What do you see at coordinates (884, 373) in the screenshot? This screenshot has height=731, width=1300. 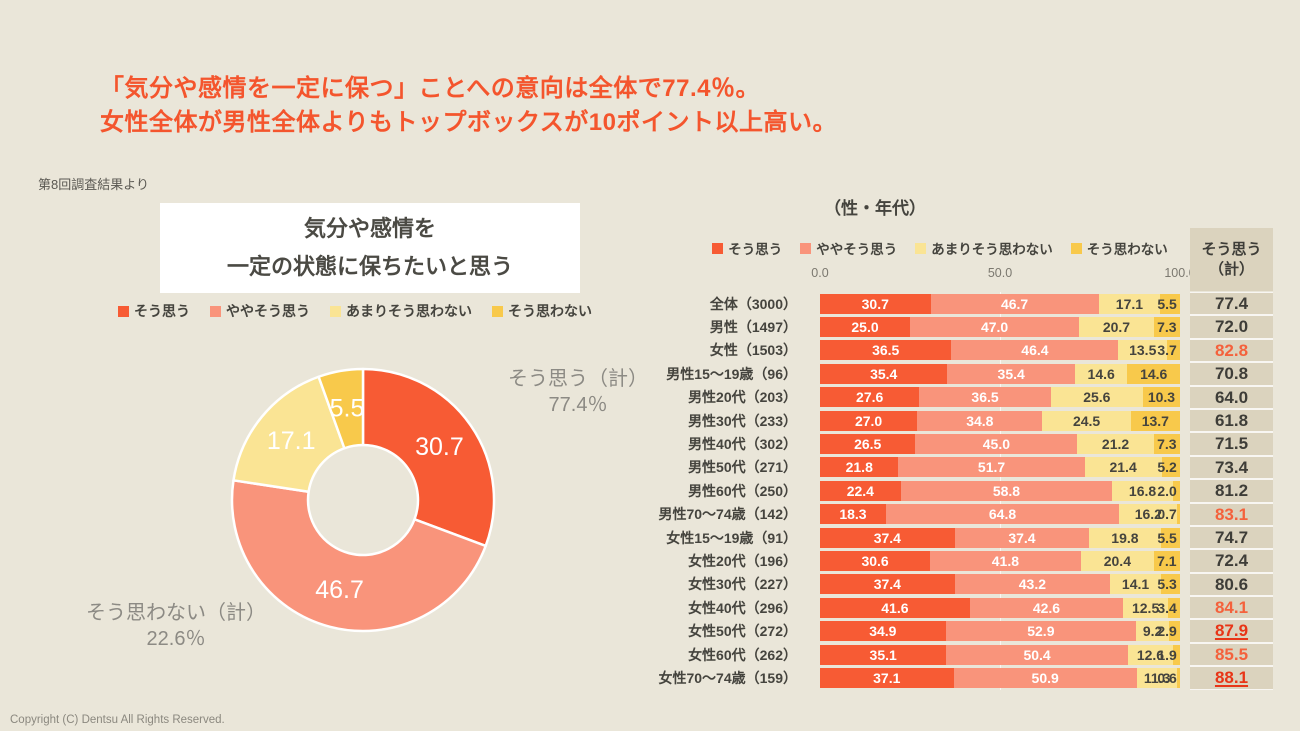 I see `bar-segment-label: 35.4` at bounding box center [884, 373].